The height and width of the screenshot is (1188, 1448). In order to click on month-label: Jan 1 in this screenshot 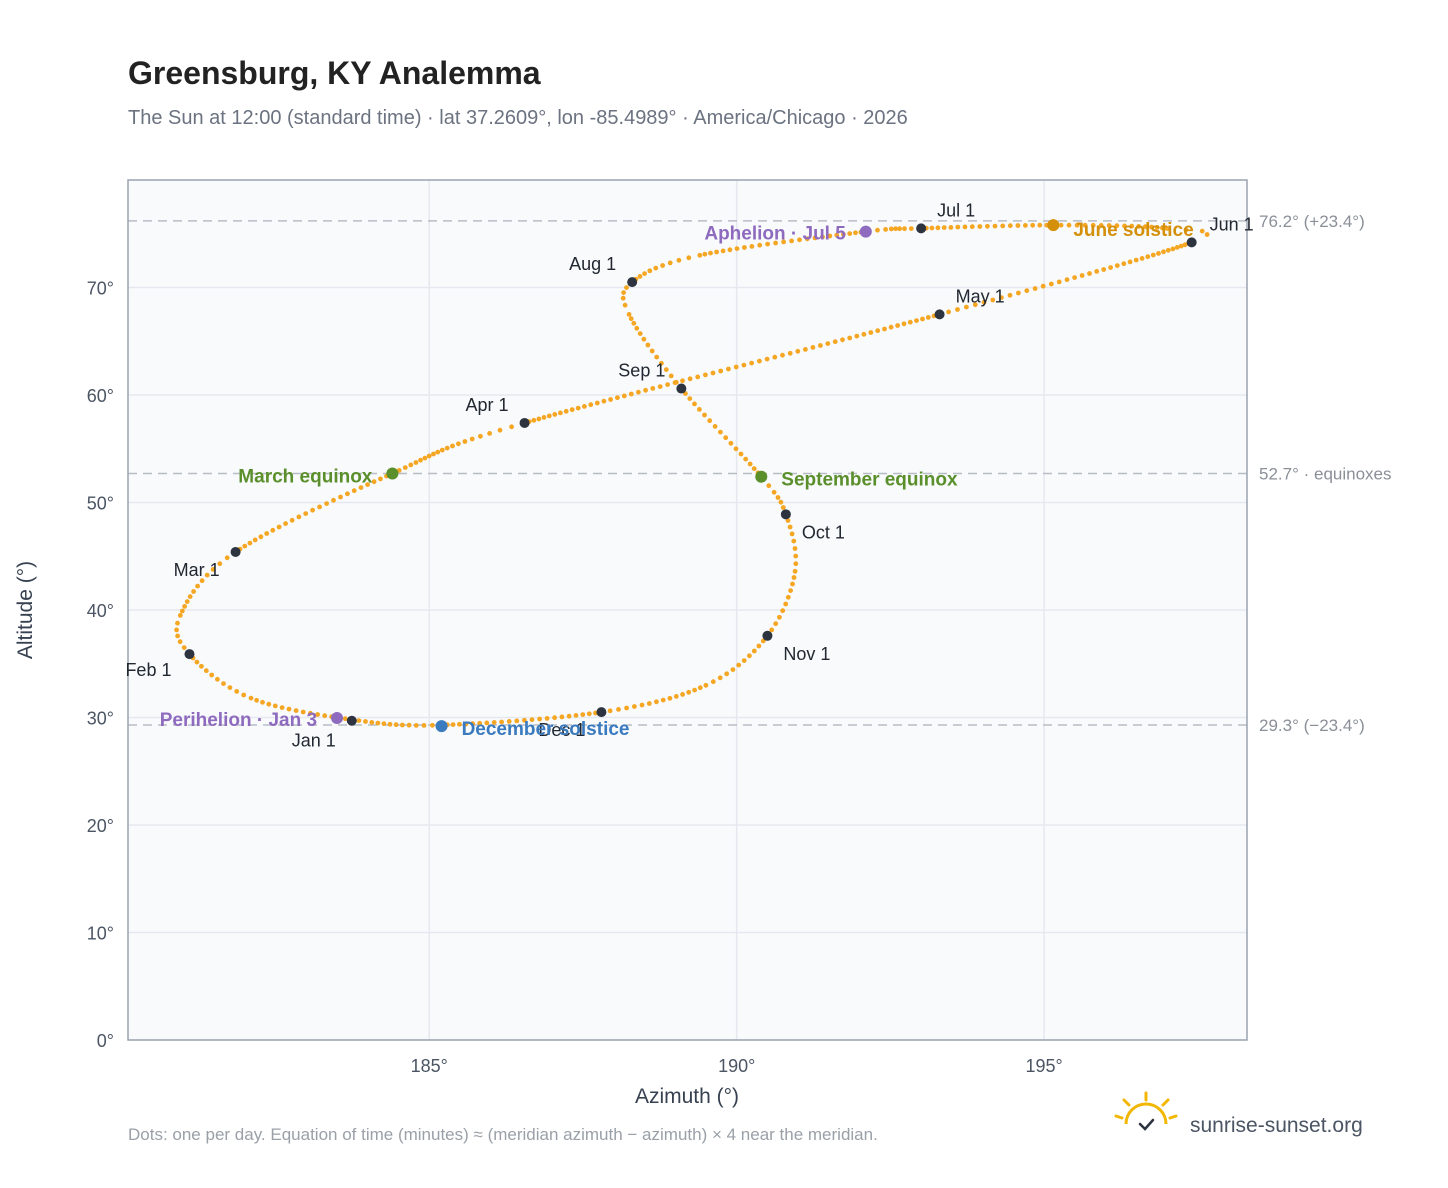, I will do `click(314, 741)`.